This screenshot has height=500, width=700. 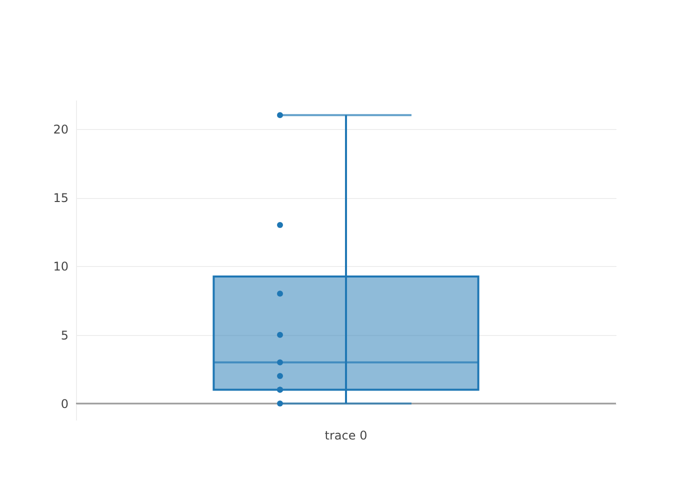 I want to click on x-tick-label: trace 0, so click(x=346, y=435).